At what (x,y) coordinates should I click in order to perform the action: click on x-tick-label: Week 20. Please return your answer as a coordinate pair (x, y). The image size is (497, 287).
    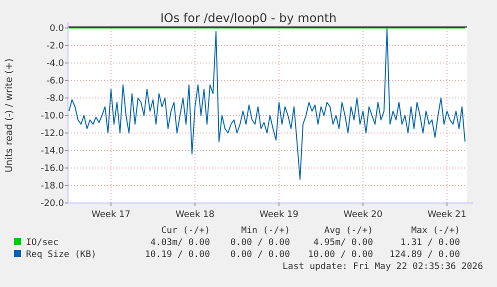
    Looking at the image, I should click on (363, 215).